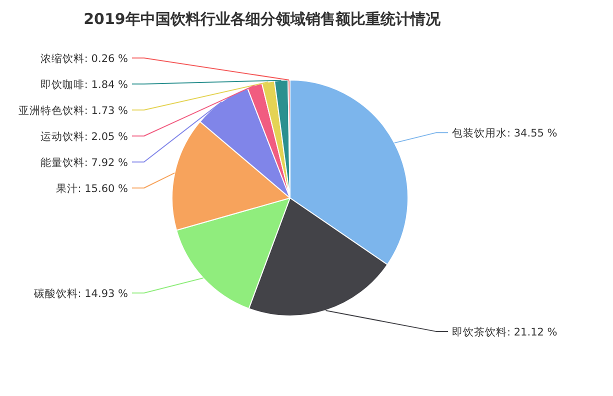 The height and width of the screenshot is (396, 613). Describe the element at coordinates (84, 59) in the screenshot. I see `slice-label: 浓缩饮料: 0.26 %` at that location.